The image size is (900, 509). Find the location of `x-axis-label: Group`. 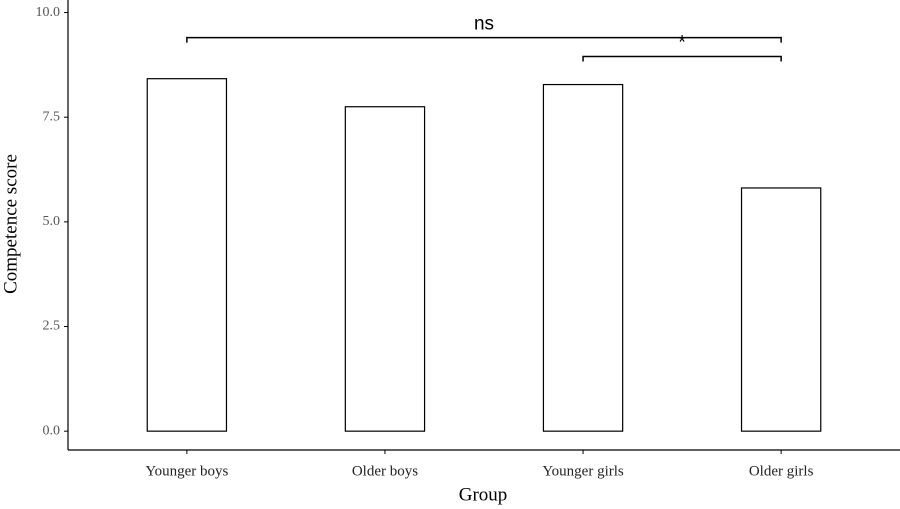

x-axis-label: Group is located at coordinates (483, 494).